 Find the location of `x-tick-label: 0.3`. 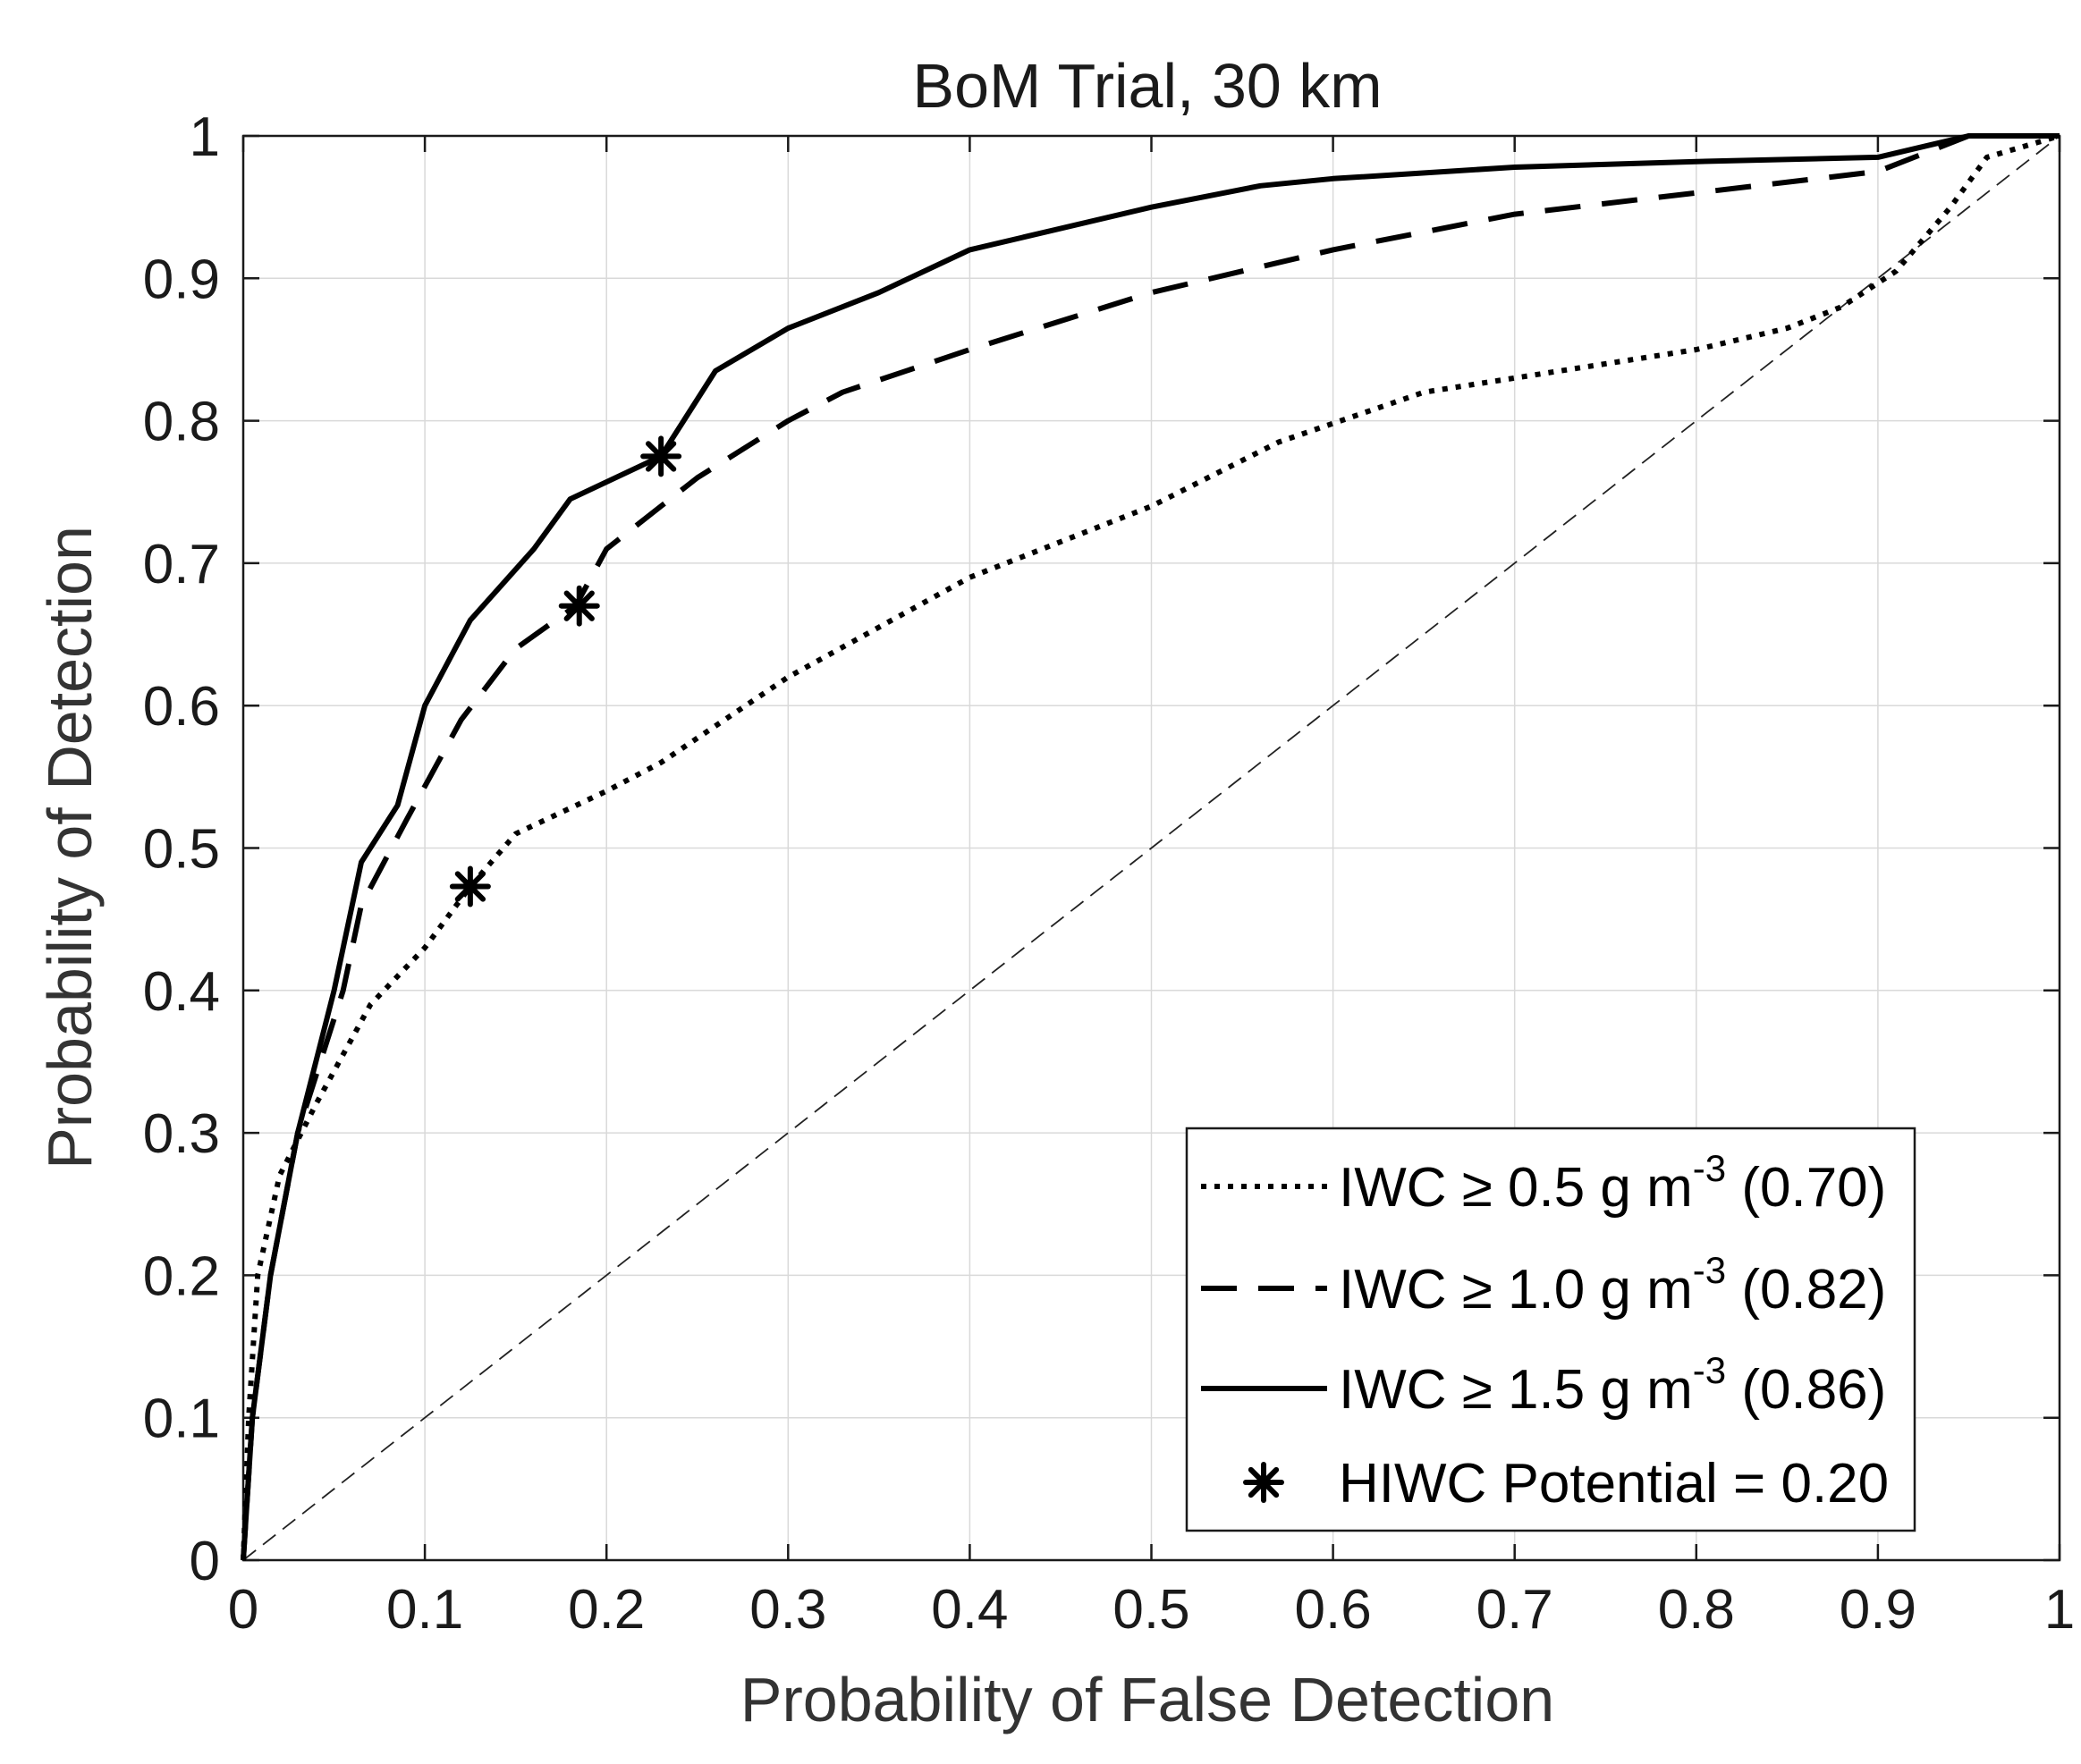

x-tick-label: 0.3 is located at coordinates (788, 1610).